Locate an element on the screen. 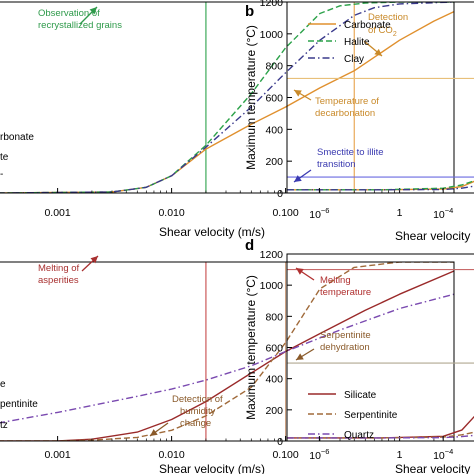 Image resolution: width=474 pixels, height=474 pixels. panel-c-xlabel: Shear velocity (m/s) is located at coordinates (212, 468).